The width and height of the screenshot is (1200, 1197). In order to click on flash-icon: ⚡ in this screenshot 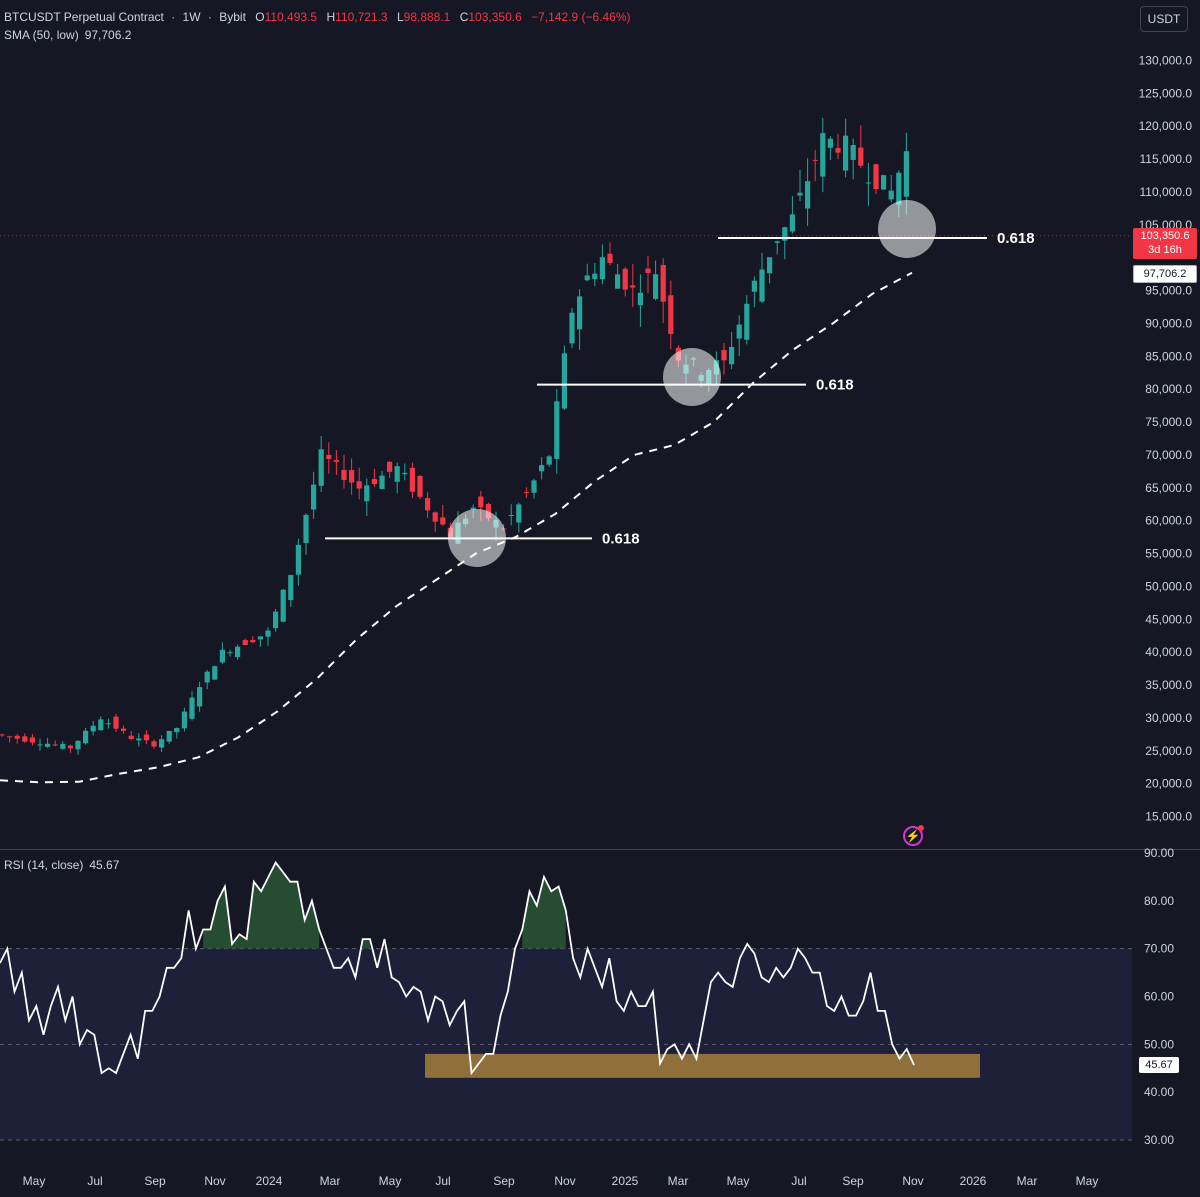, I will do `click(913, 836)`.